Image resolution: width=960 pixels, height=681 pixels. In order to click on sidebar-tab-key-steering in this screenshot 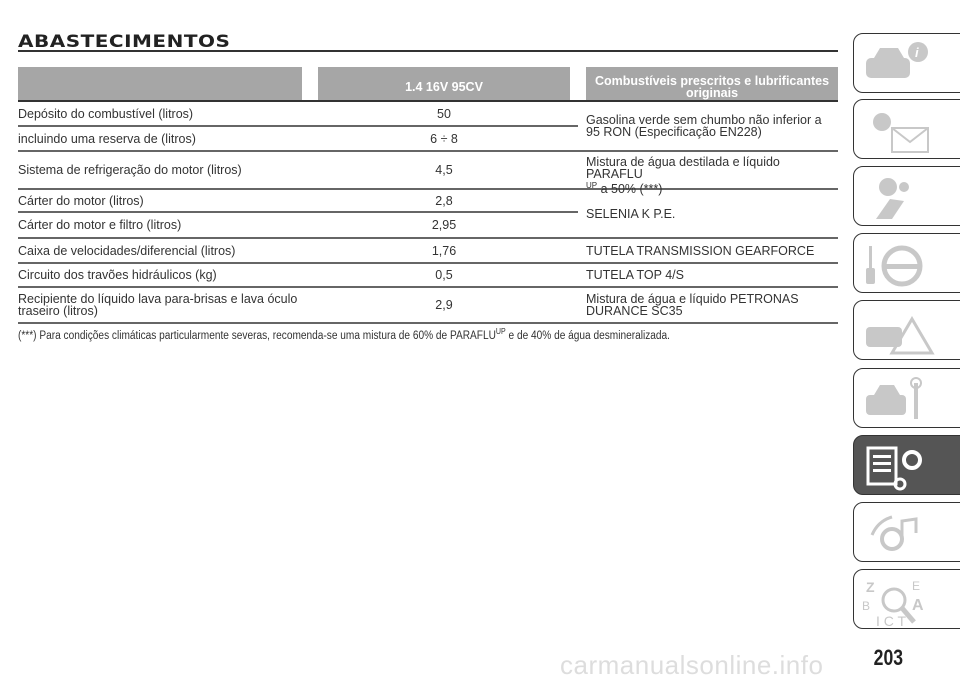, I will do `click(906, 263)`.